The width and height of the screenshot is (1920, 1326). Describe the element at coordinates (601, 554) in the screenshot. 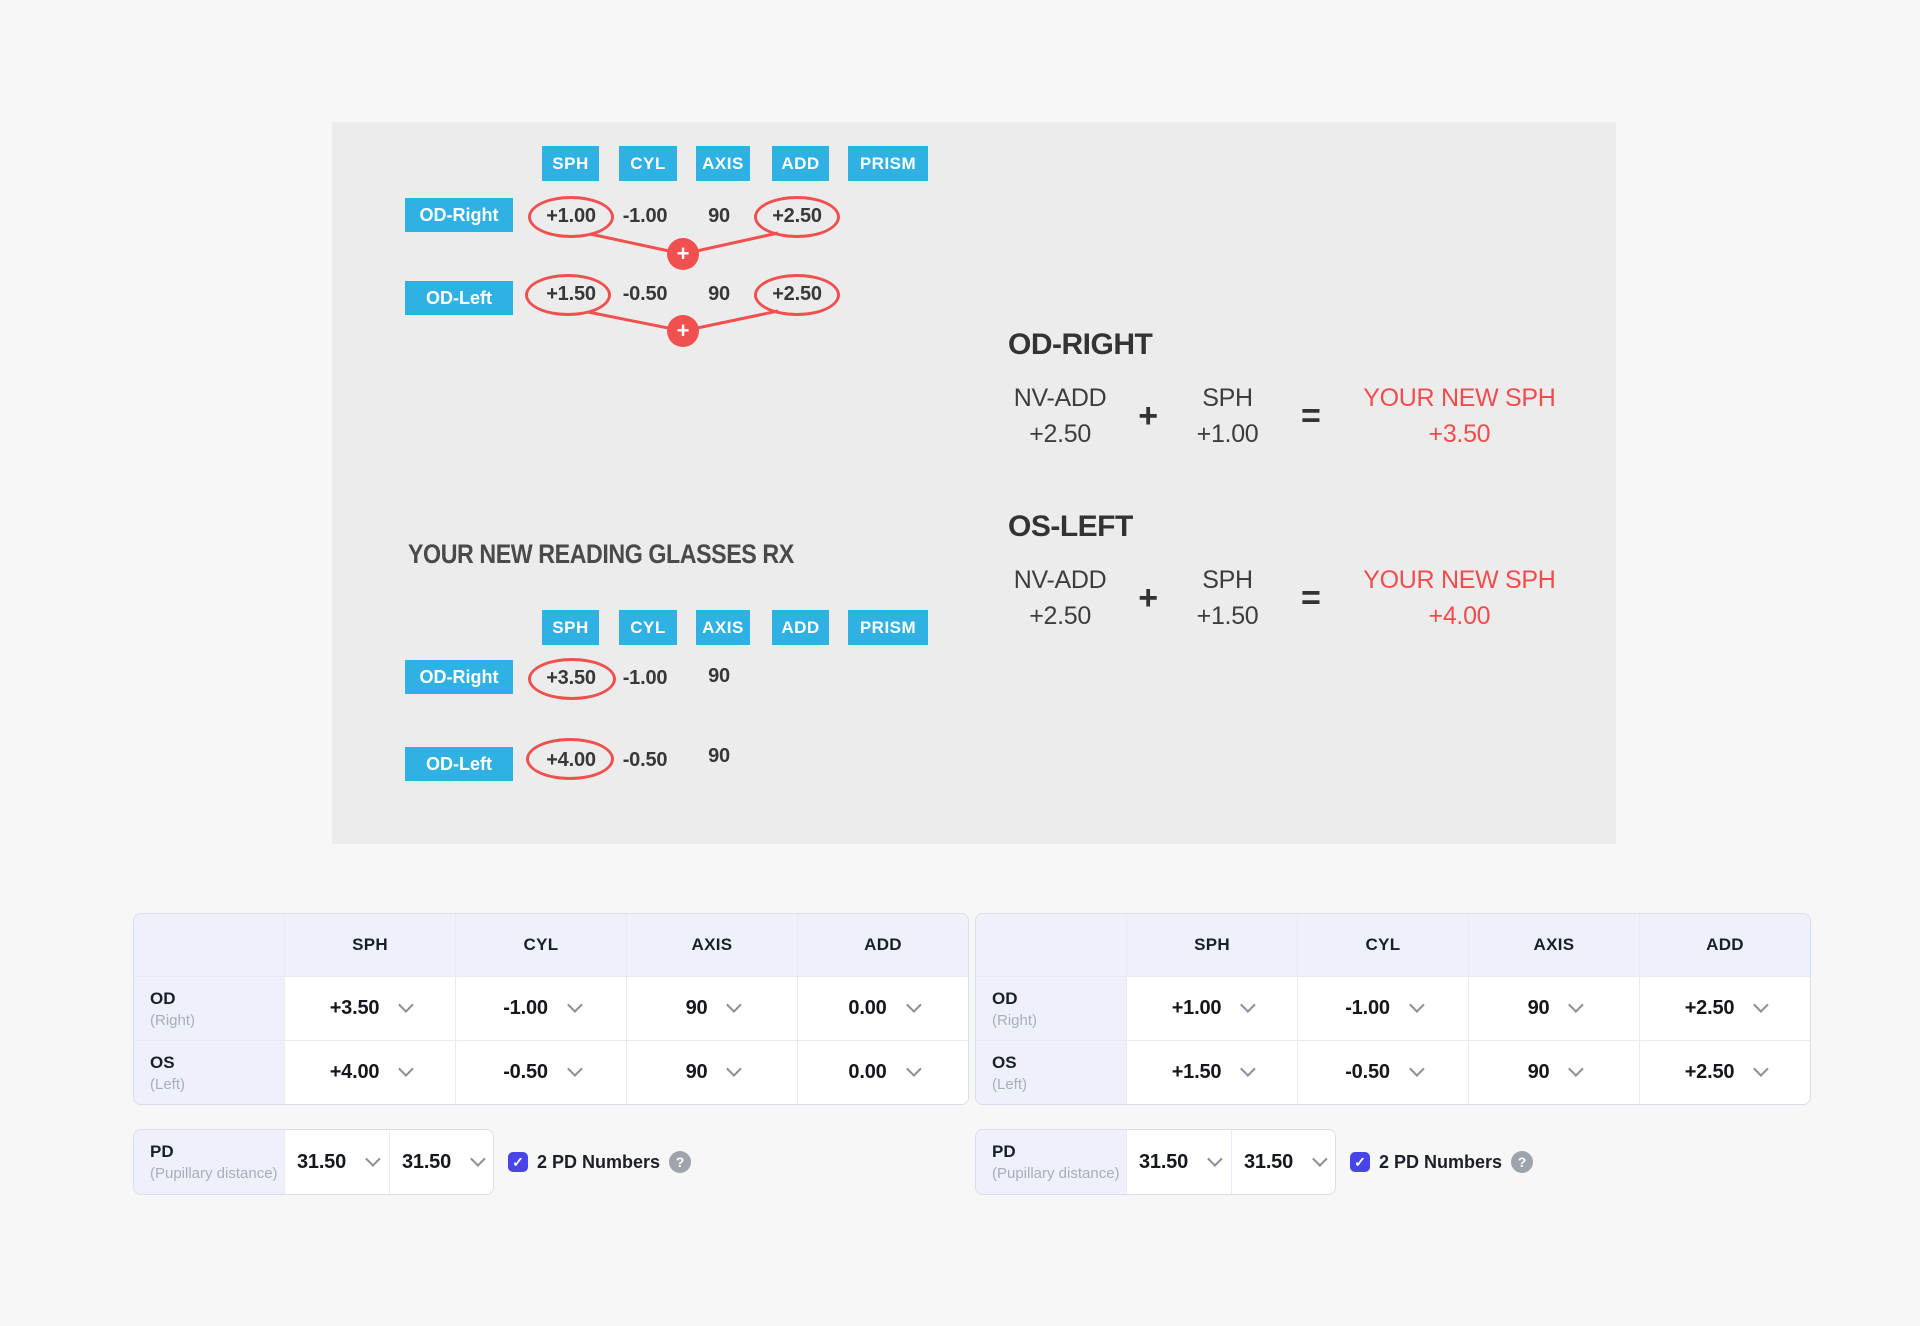

I see `new-rx-title: YOUR NEW READING GLASSES RX` at that location.